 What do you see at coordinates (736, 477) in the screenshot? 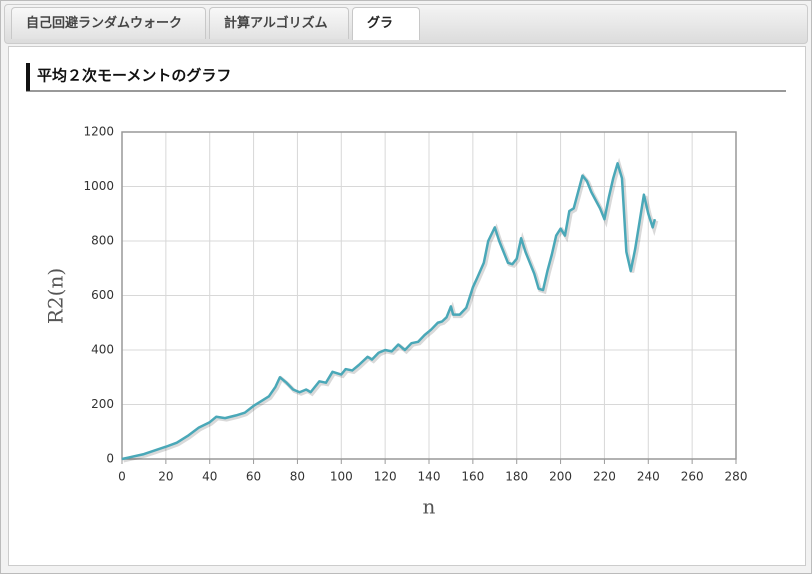
I see `x-tick-label: 280` at bounding box center [736, 477].